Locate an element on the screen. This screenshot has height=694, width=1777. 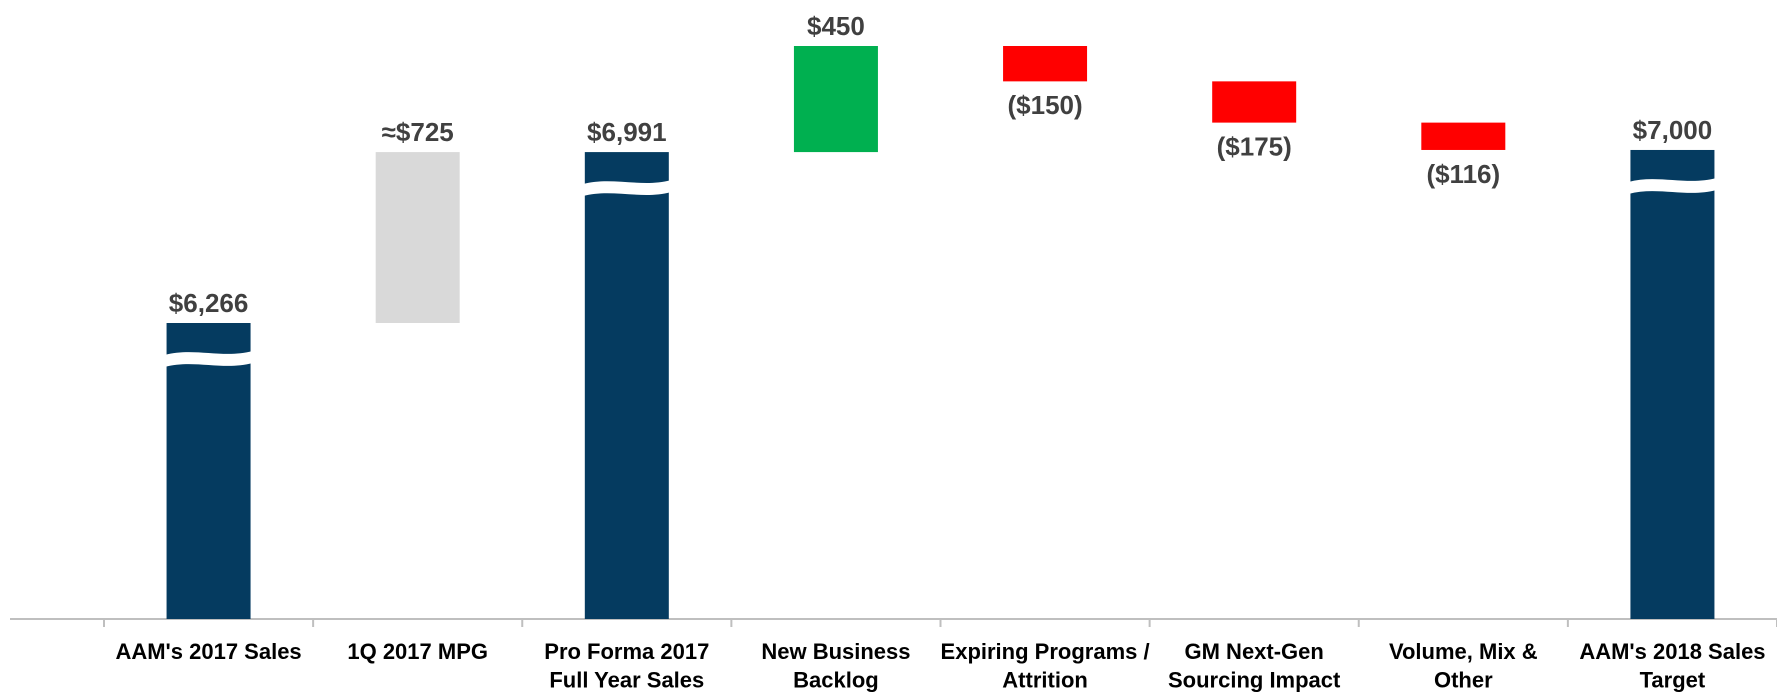
data-label: ($116) is located at coordinates (1463, 174).